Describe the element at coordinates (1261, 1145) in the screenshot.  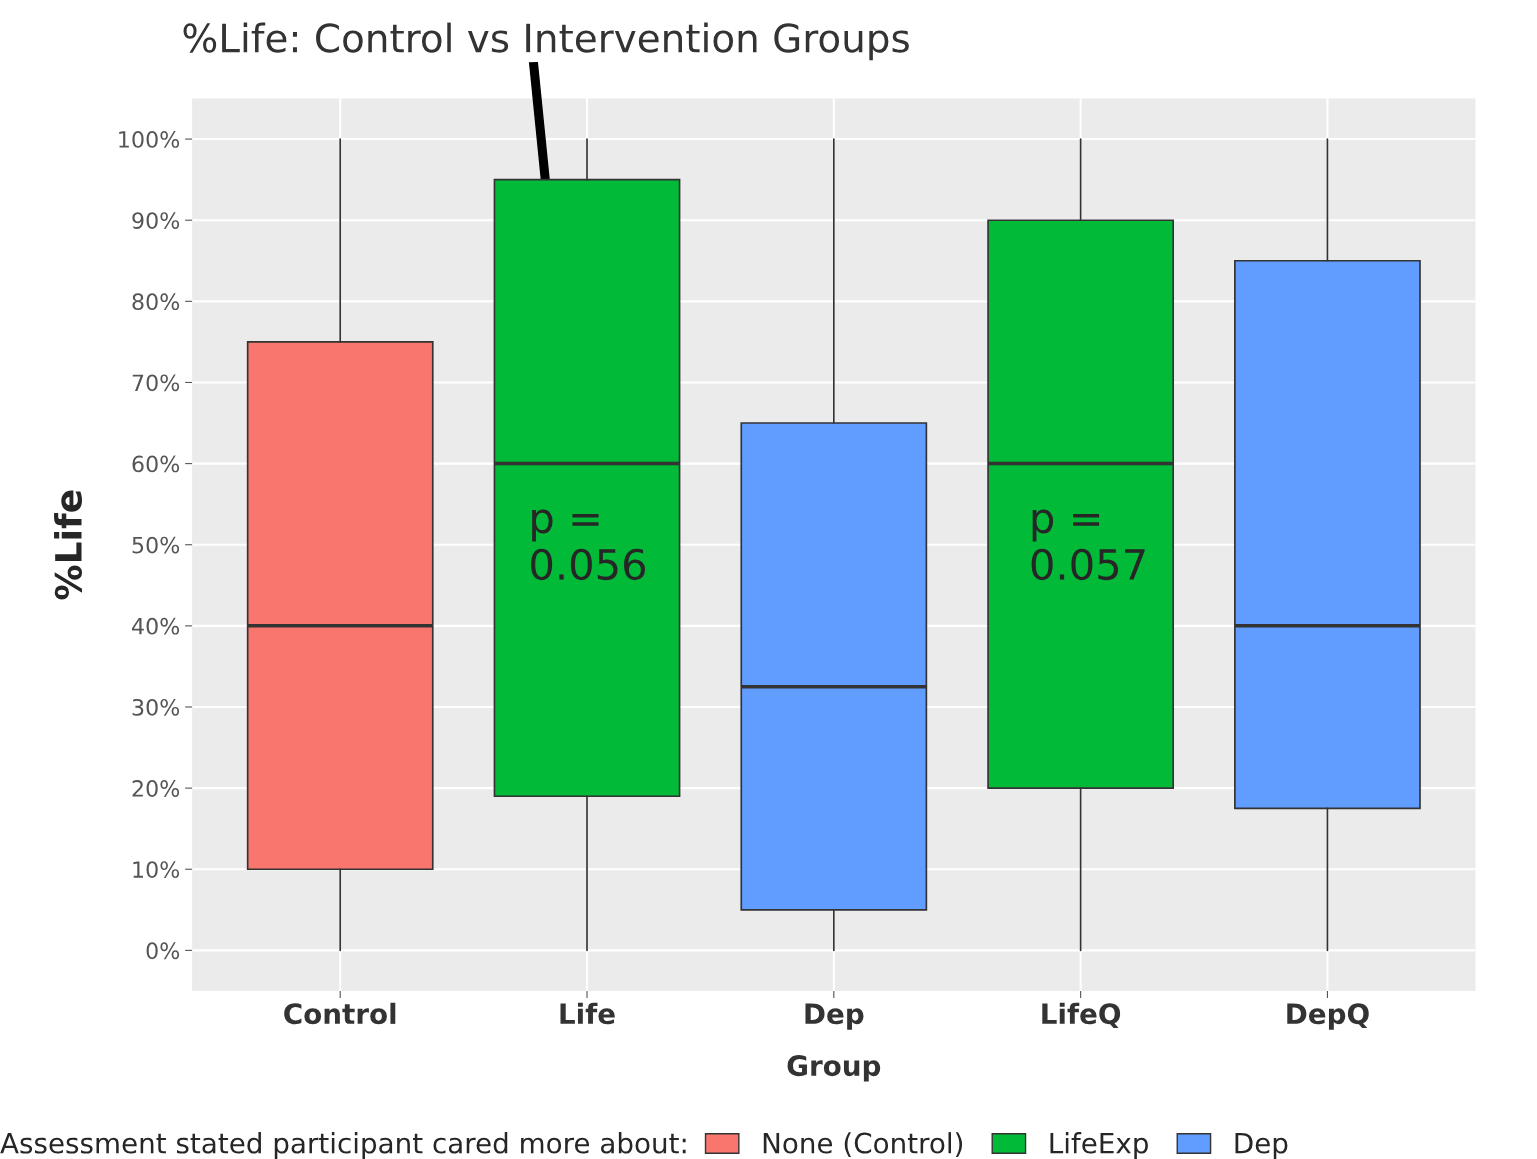
I see `legend-label: Dep` at that location.